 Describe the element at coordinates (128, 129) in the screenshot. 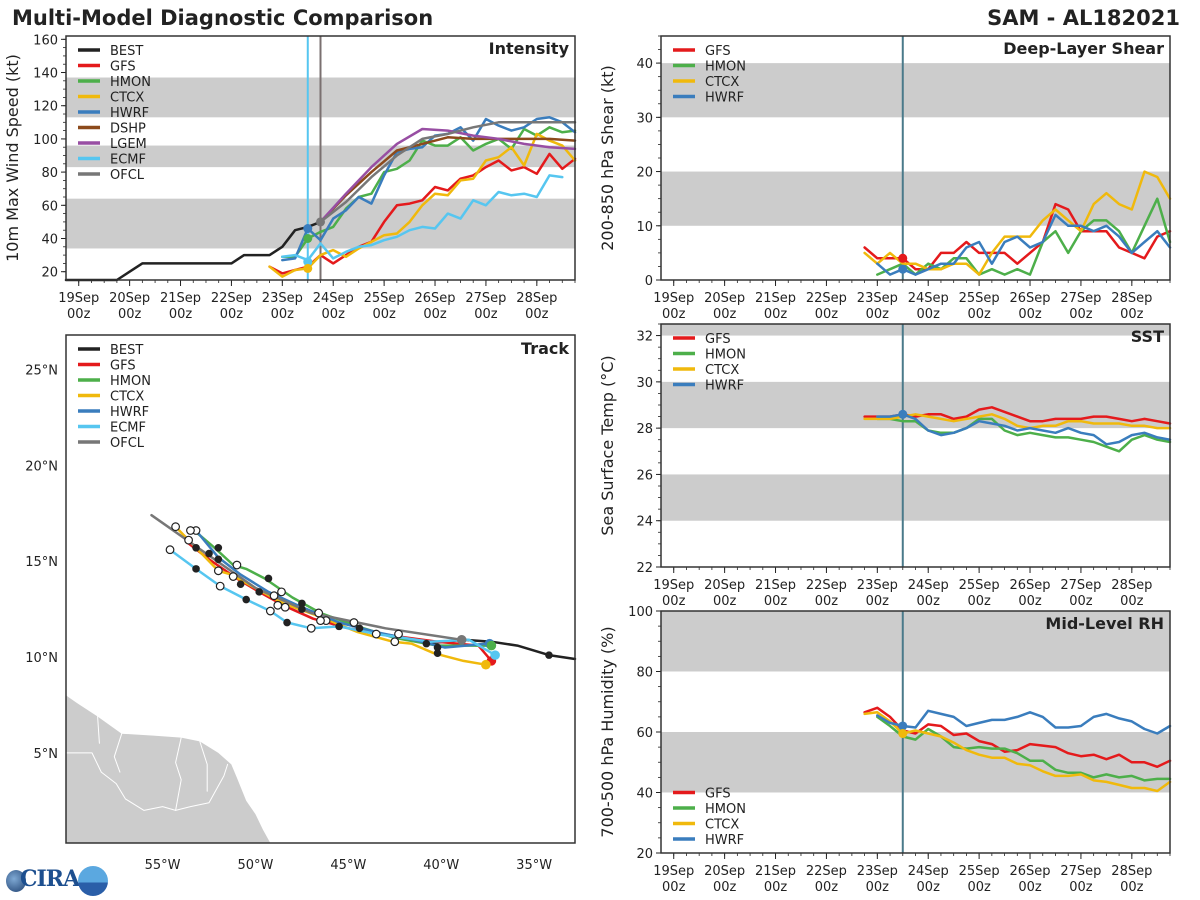

I see `legend-label: DSHP` at that location.